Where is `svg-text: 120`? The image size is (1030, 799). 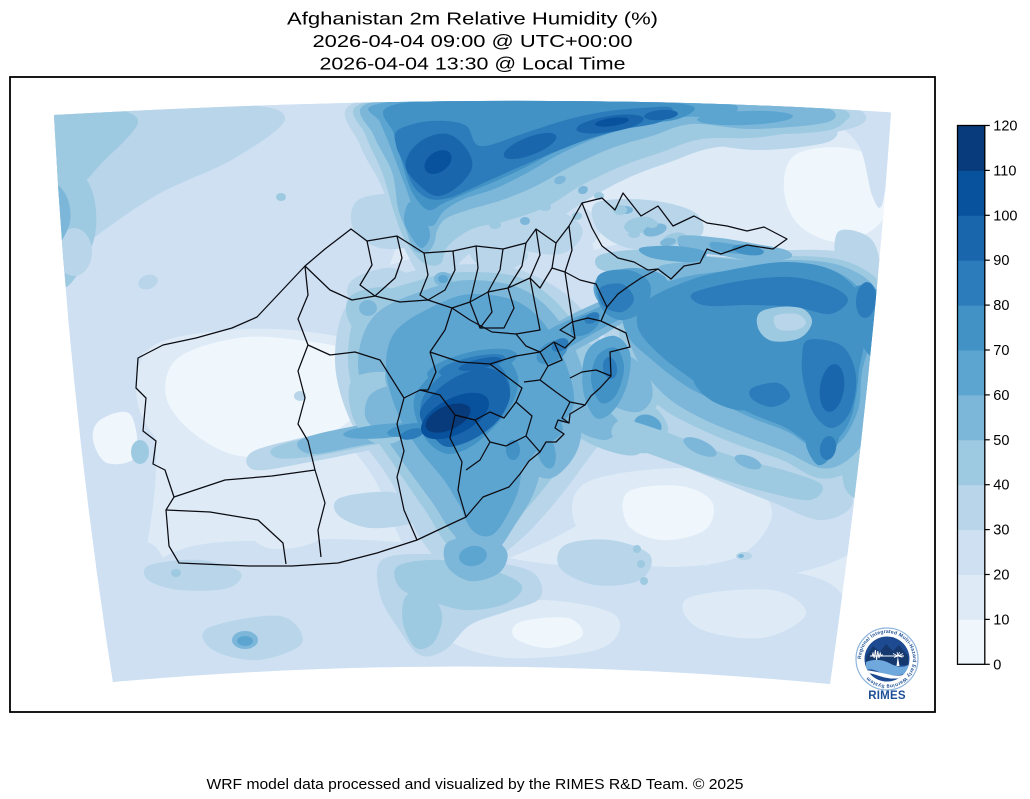
svg-text: 120 is located at coordinates (1005, 127).